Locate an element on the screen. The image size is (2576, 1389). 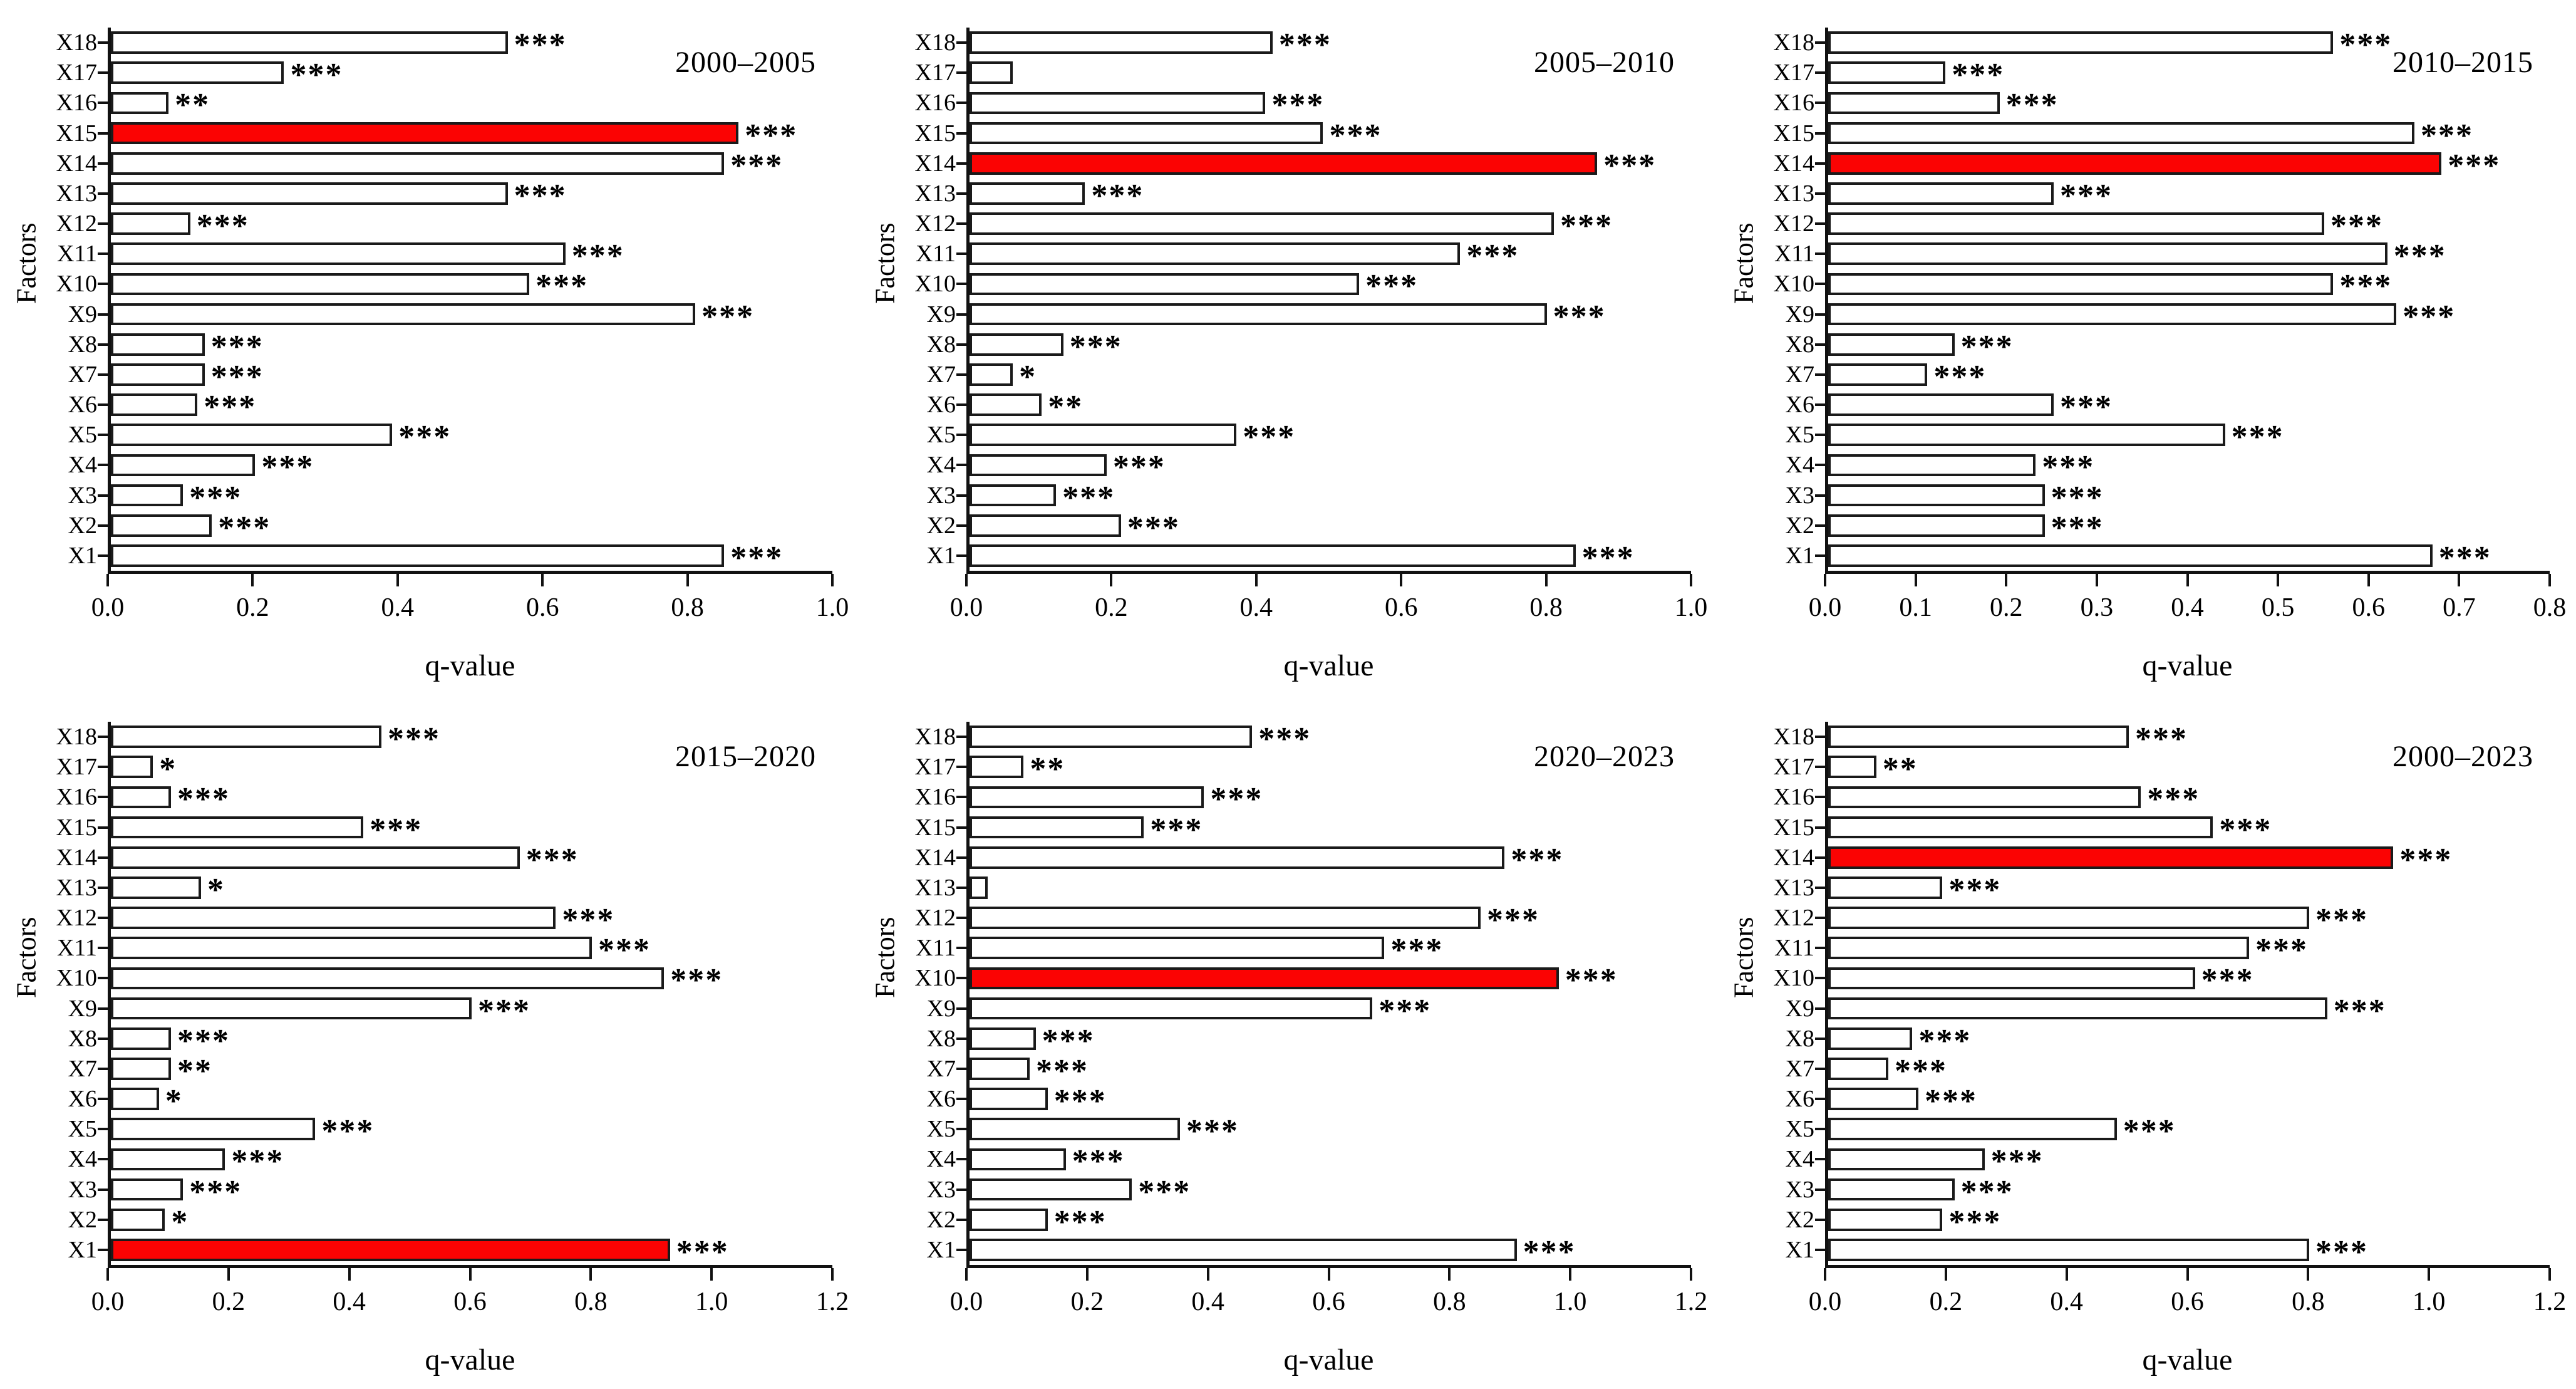
x-tick-label: 0.5 is located at coordinates (2278, 607).